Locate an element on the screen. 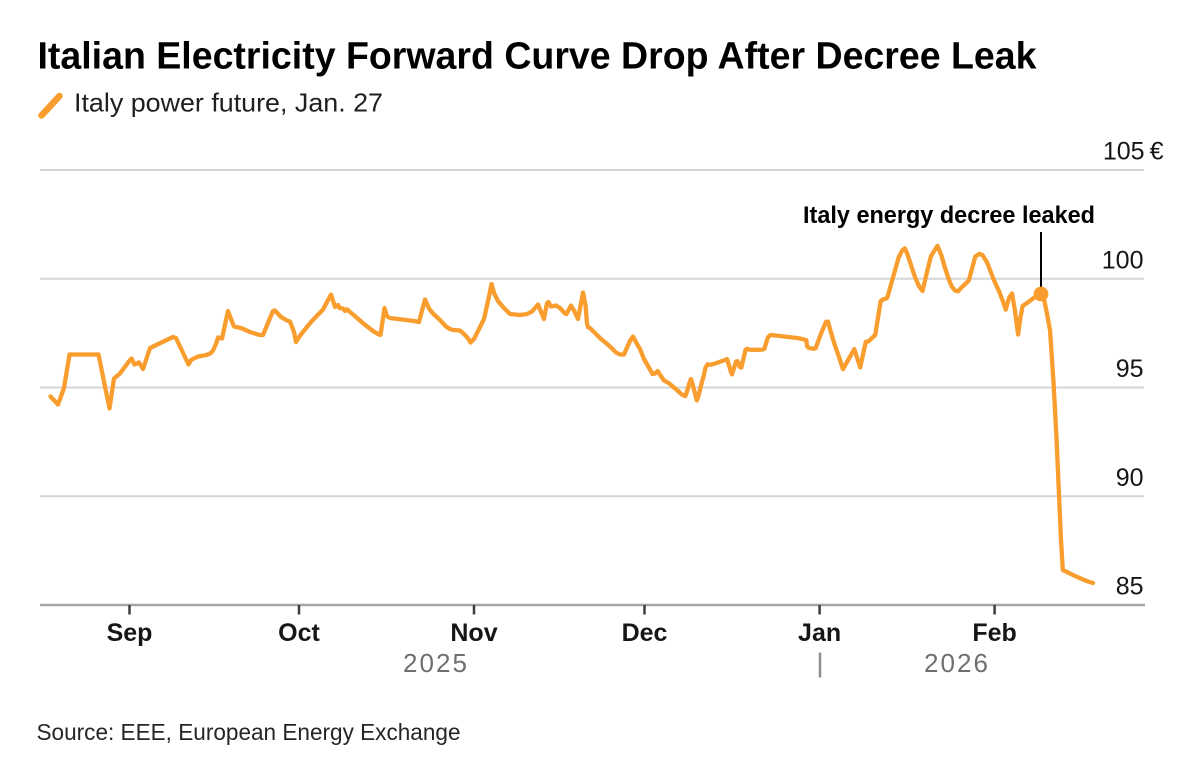  svg-text:Source: EEE, European Energy E: Source: EEE, European Energy Exchange is located at coordinates (249, 732).